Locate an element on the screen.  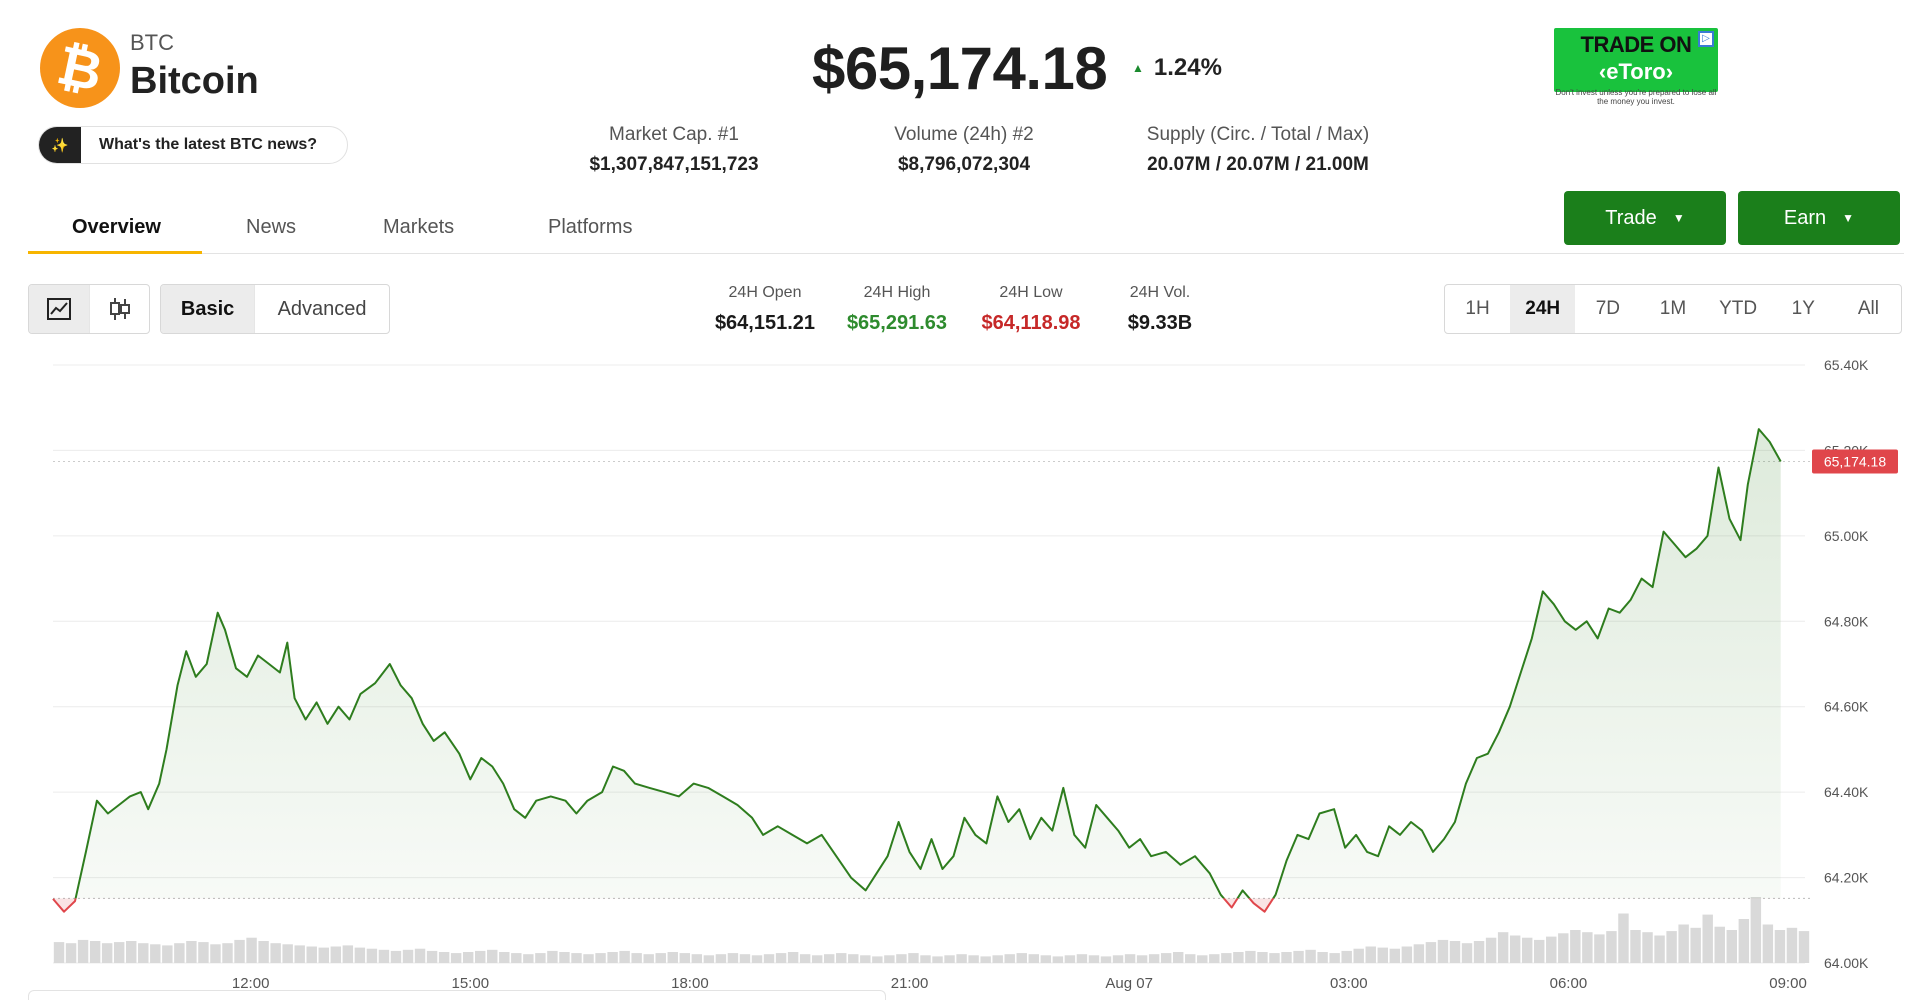
candlestick-icon is located at coordinates (119, 309).